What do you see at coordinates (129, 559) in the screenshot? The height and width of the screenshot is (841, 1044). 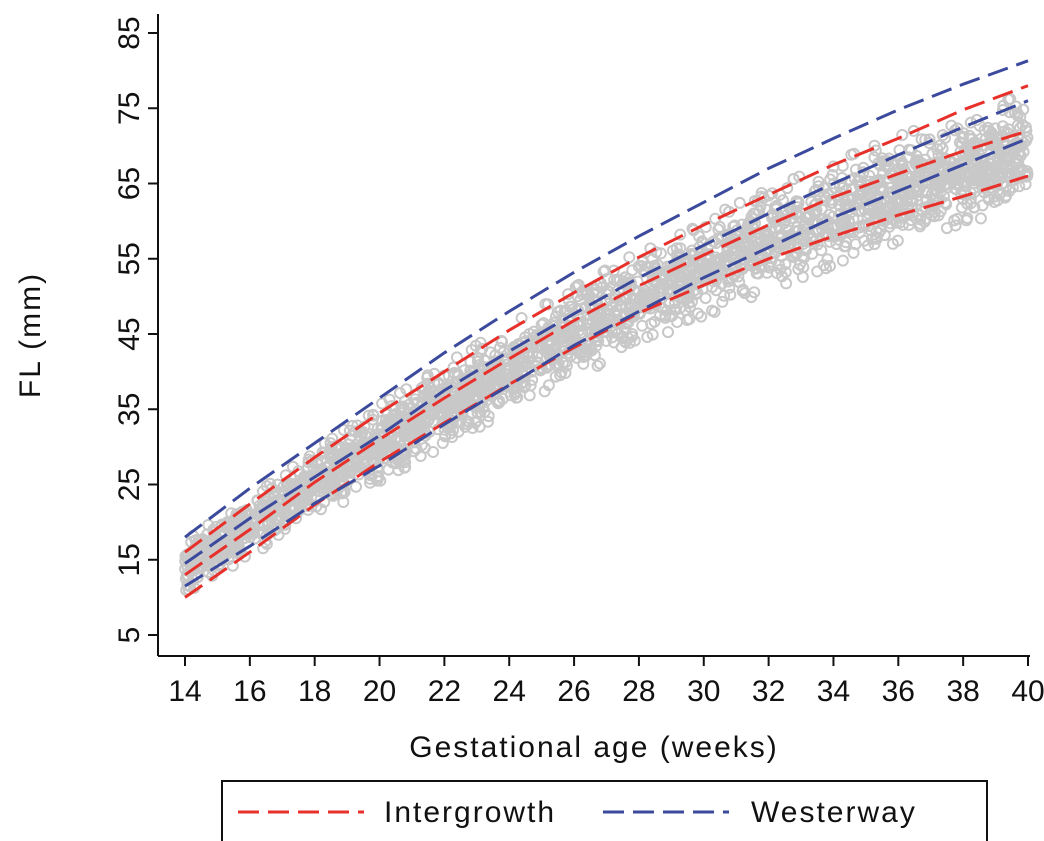 I see `y-tick-label: 15` at bounding box center [129, 559].